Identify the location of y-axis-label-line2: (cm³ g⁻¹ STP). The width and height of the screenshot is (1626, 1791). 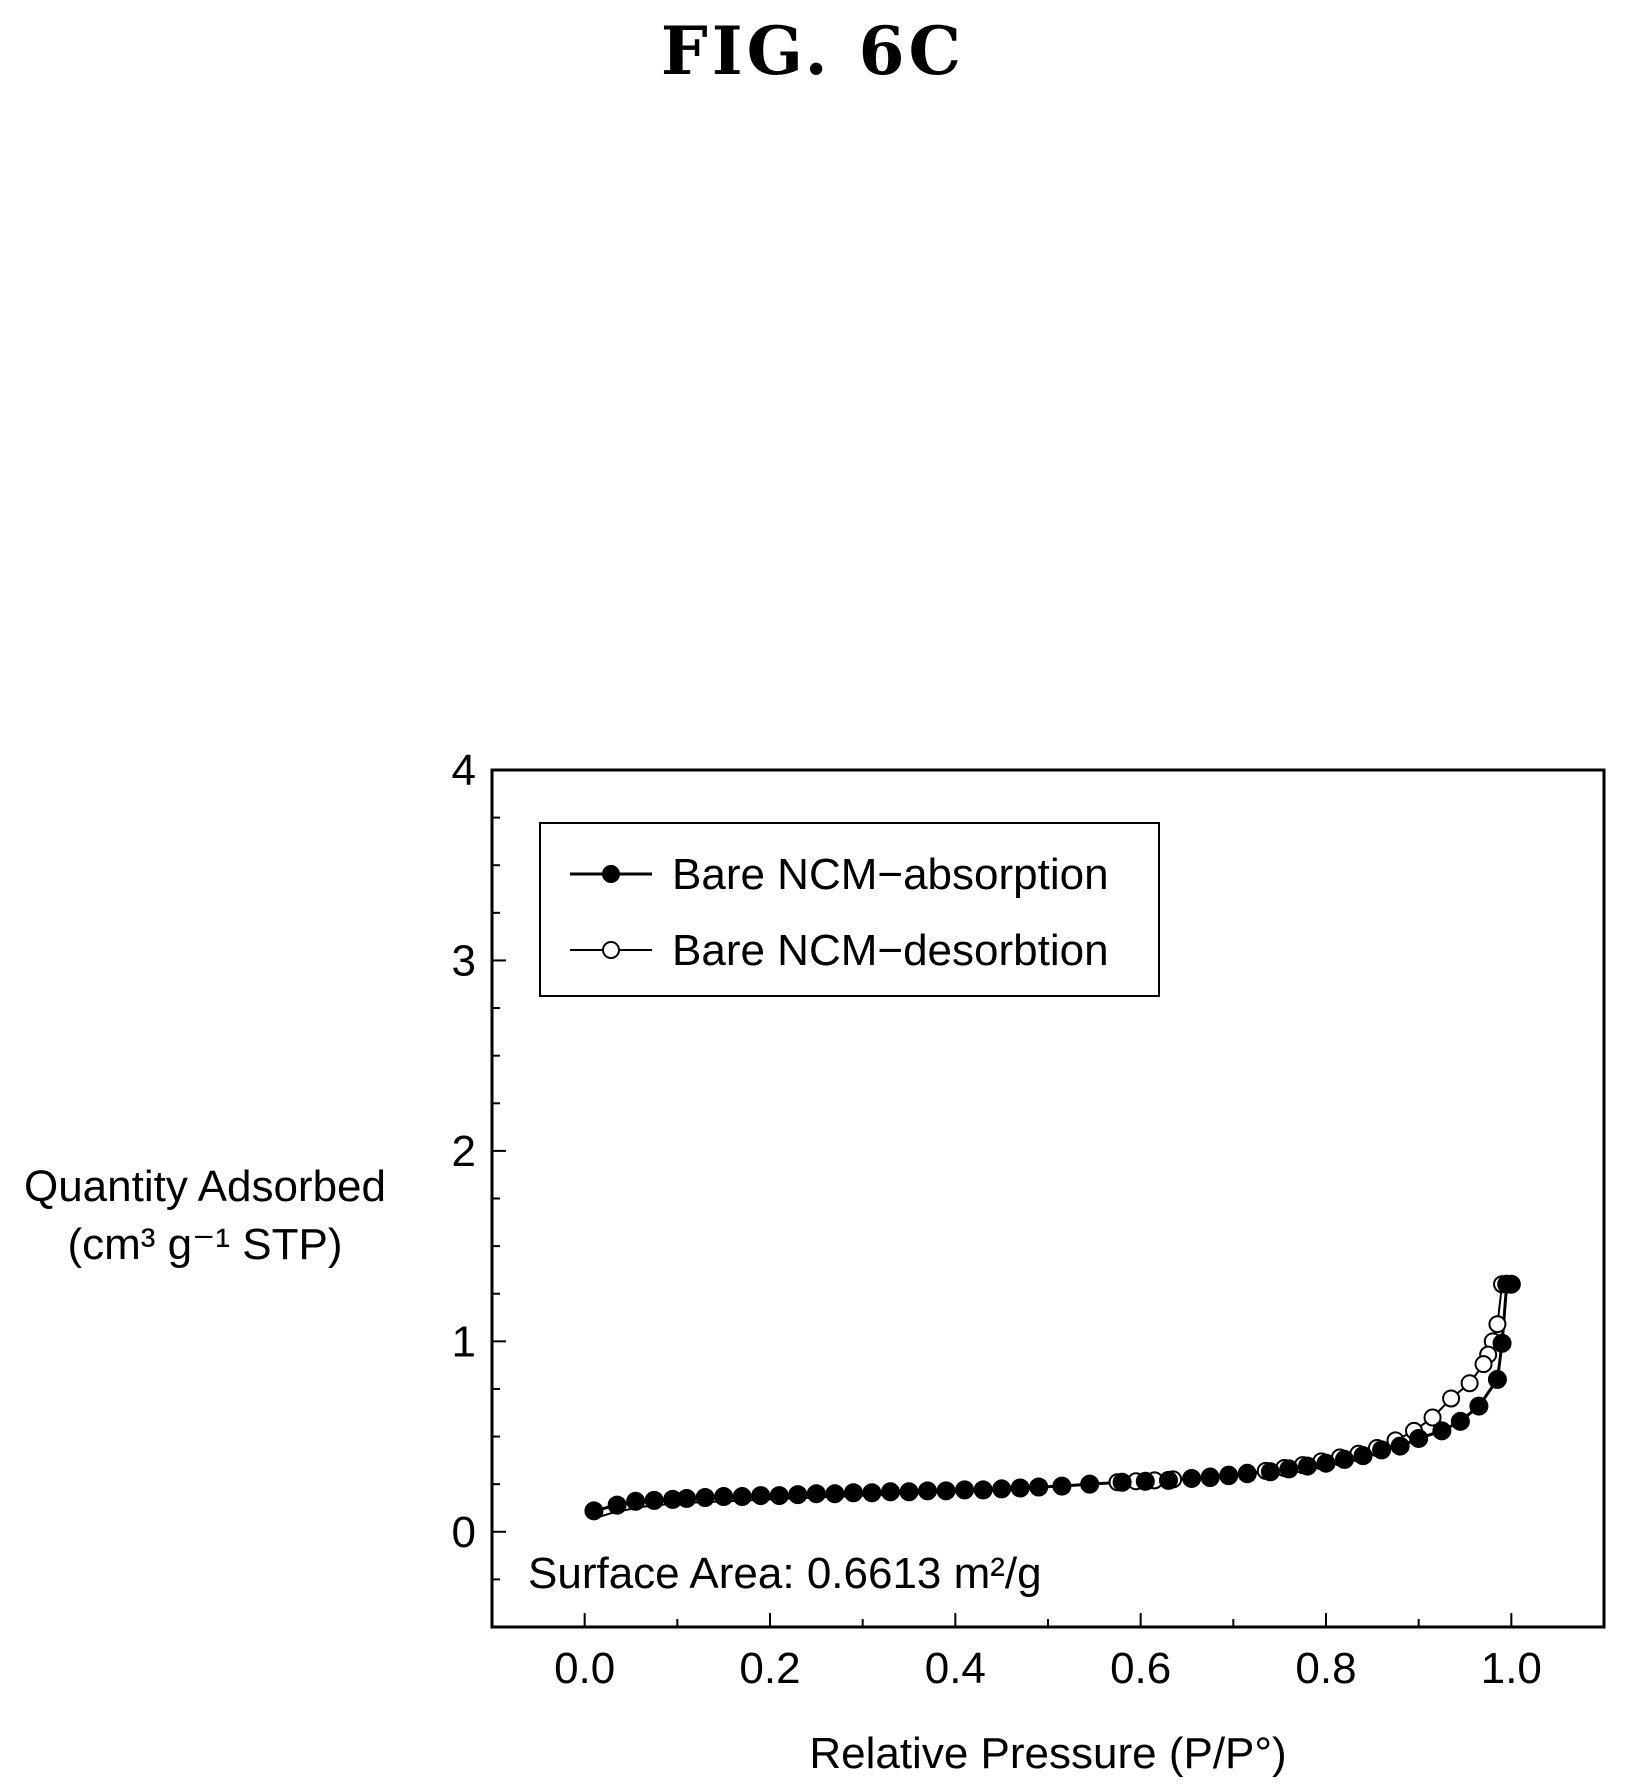
(205, 1244).